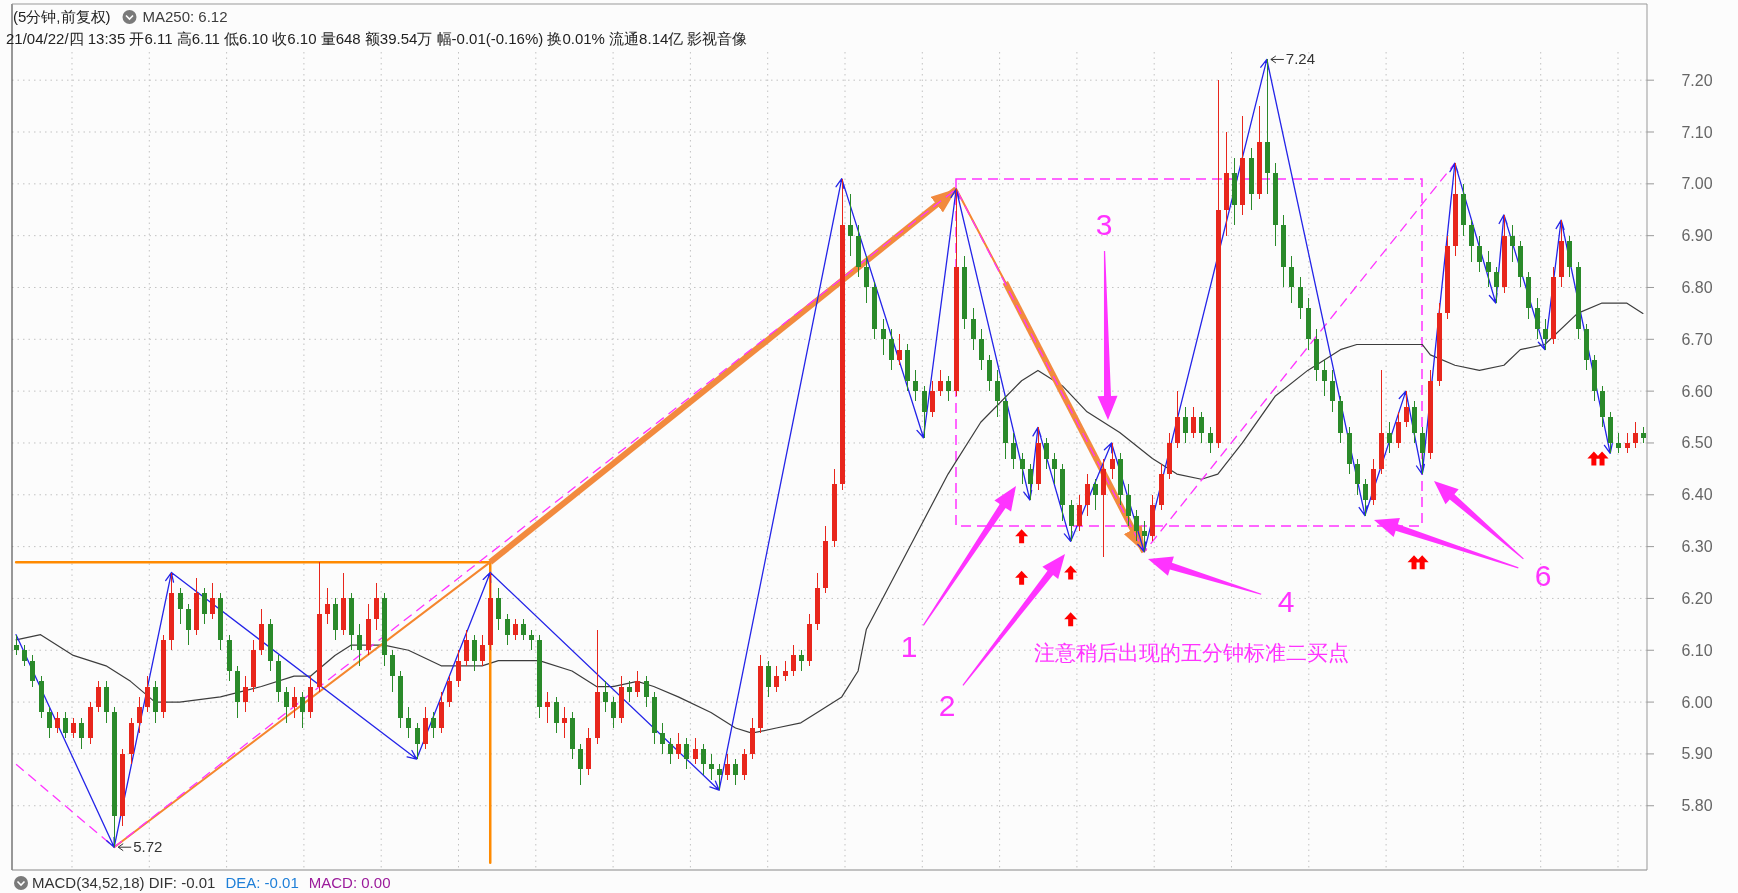  Describe the element at coordinates (124, 882) in the screenshot. I see `text: MACD(34,52,18) DIF: -0.01` at that location.